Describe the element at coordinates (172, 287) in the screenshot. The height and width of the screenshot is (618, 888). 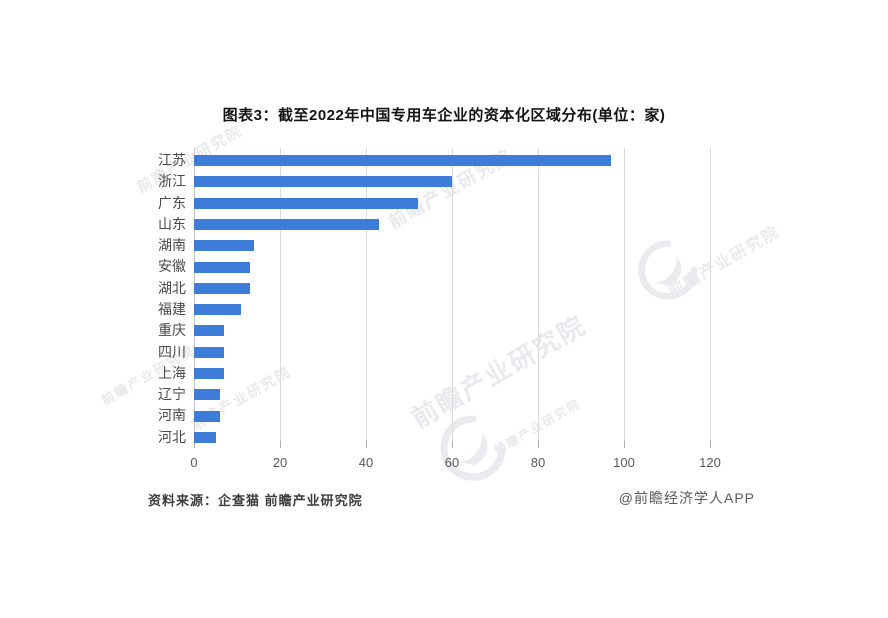
I see `category-label: 湖北` at that location.